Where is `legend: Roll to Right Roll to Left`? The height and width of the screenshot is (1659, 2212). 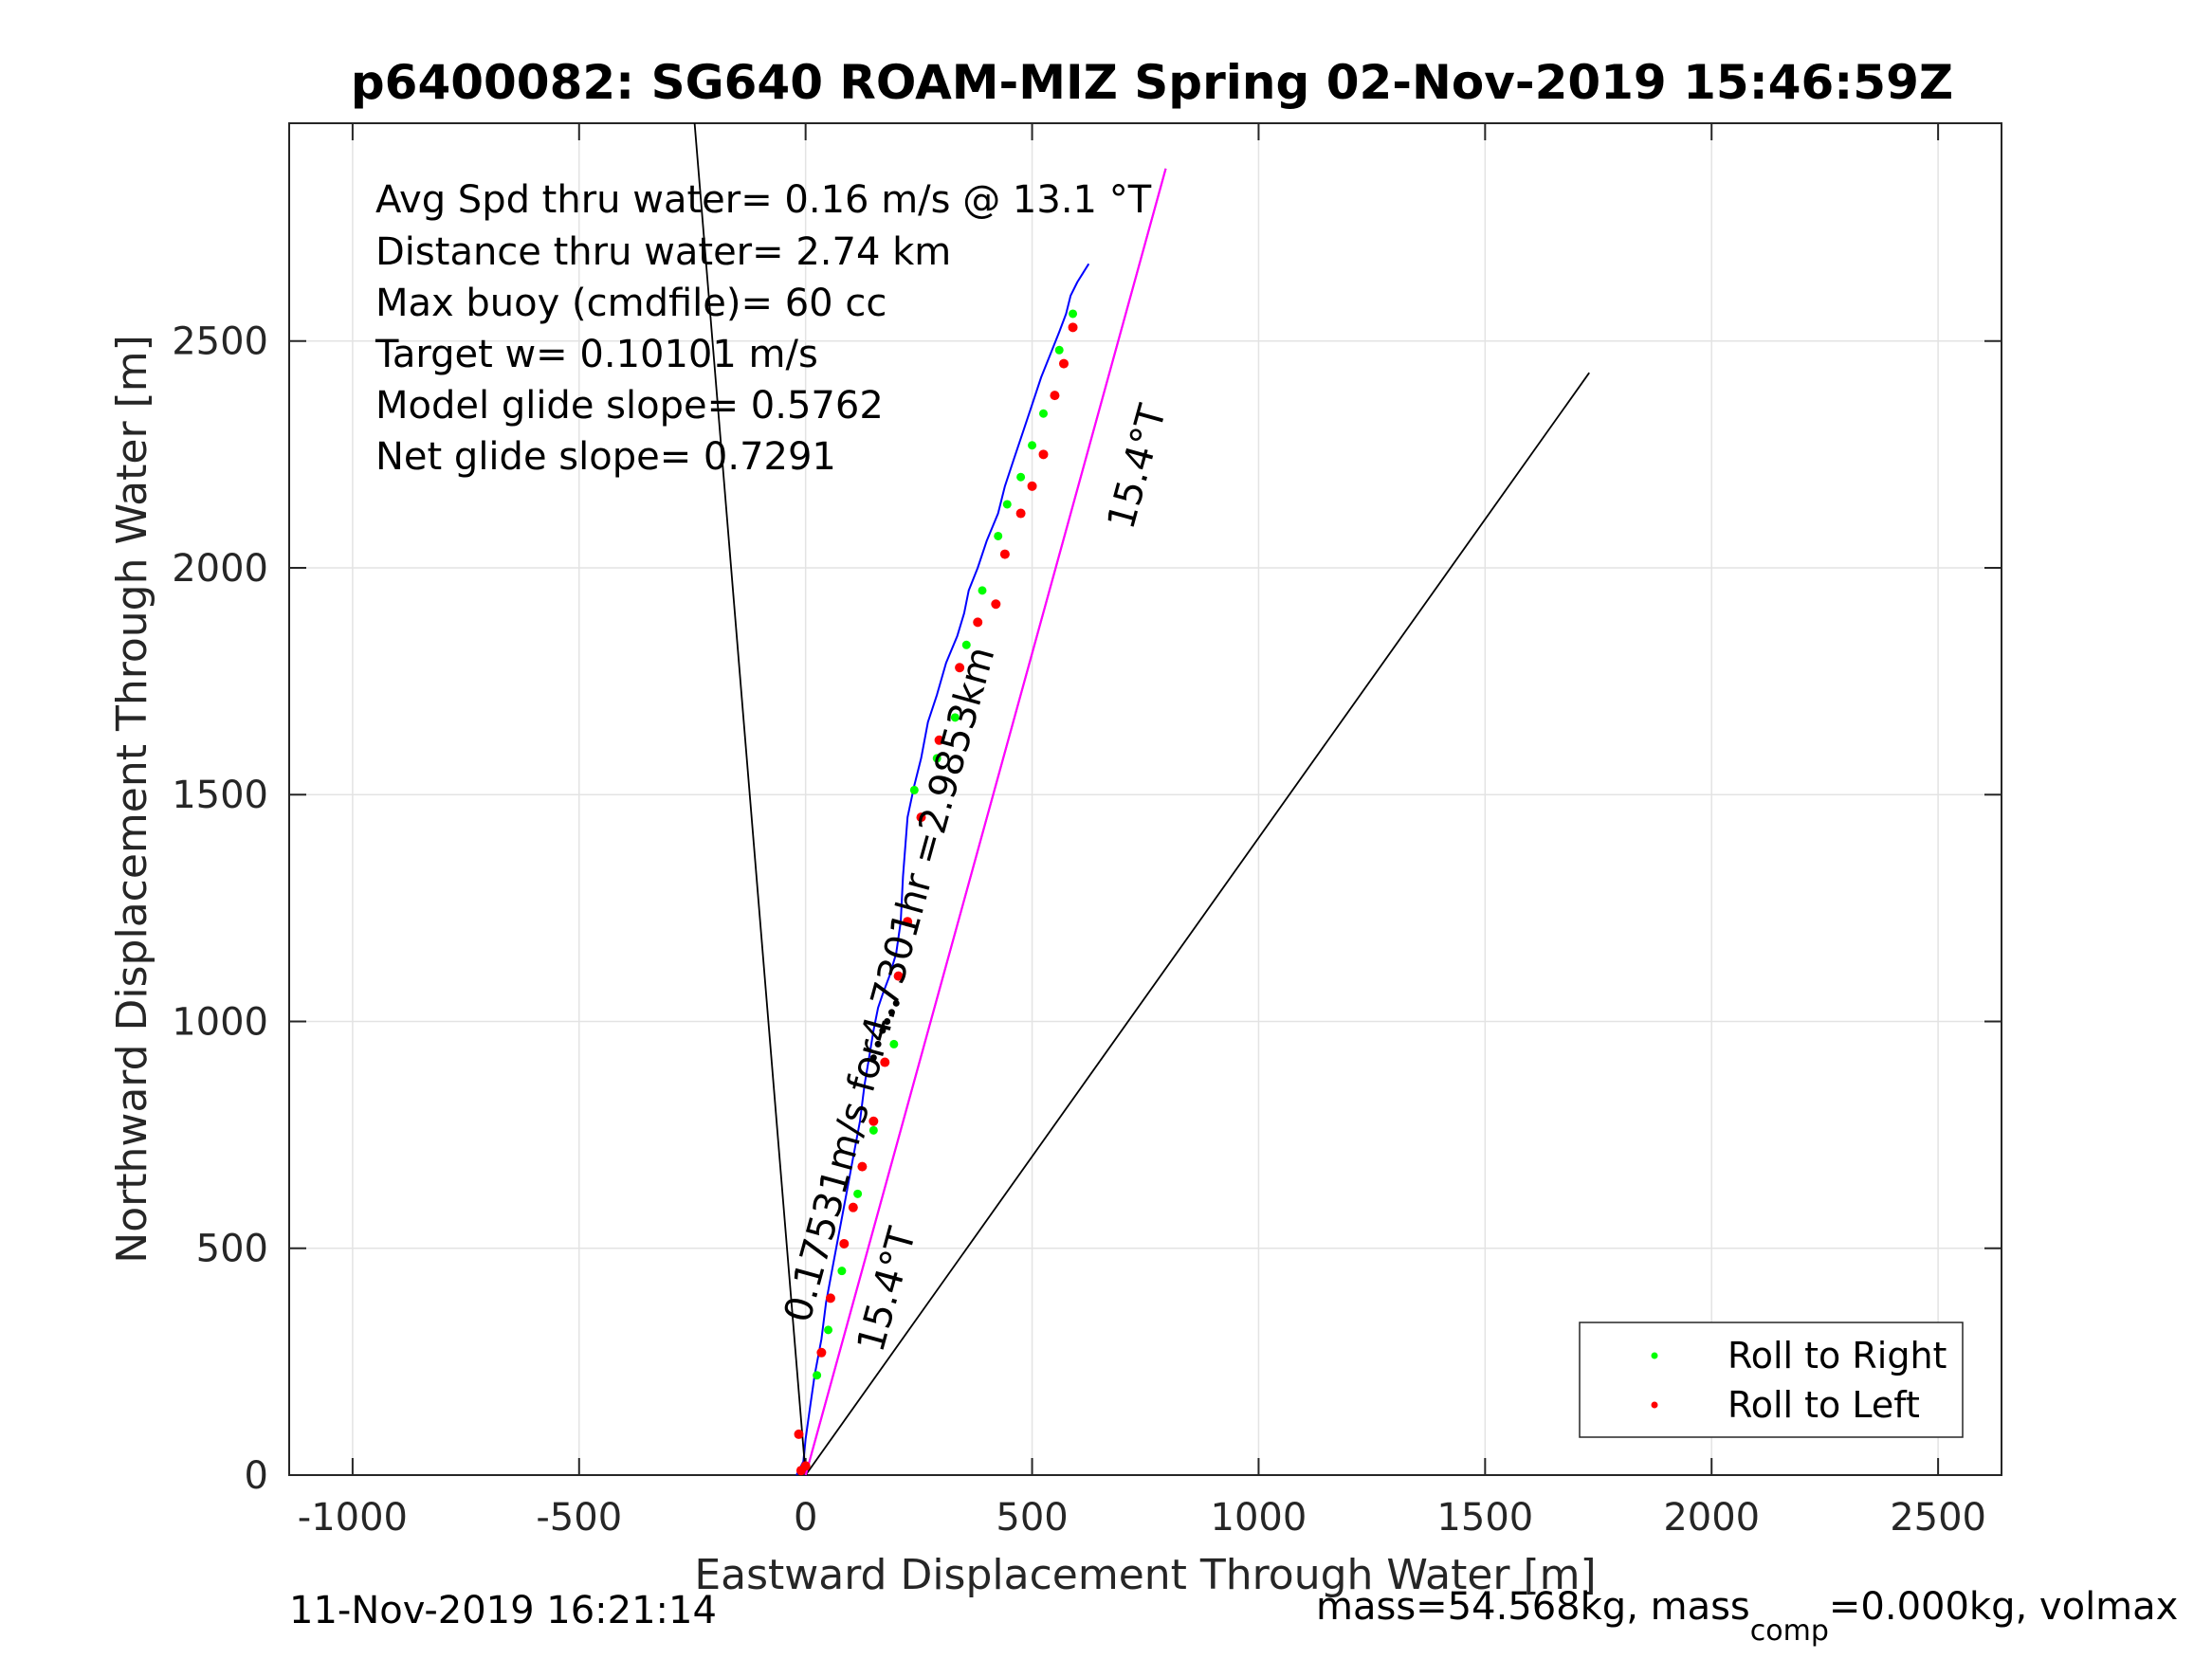
legend: Roll to Right Roll to Left is located at coordinates (1771, 1380).